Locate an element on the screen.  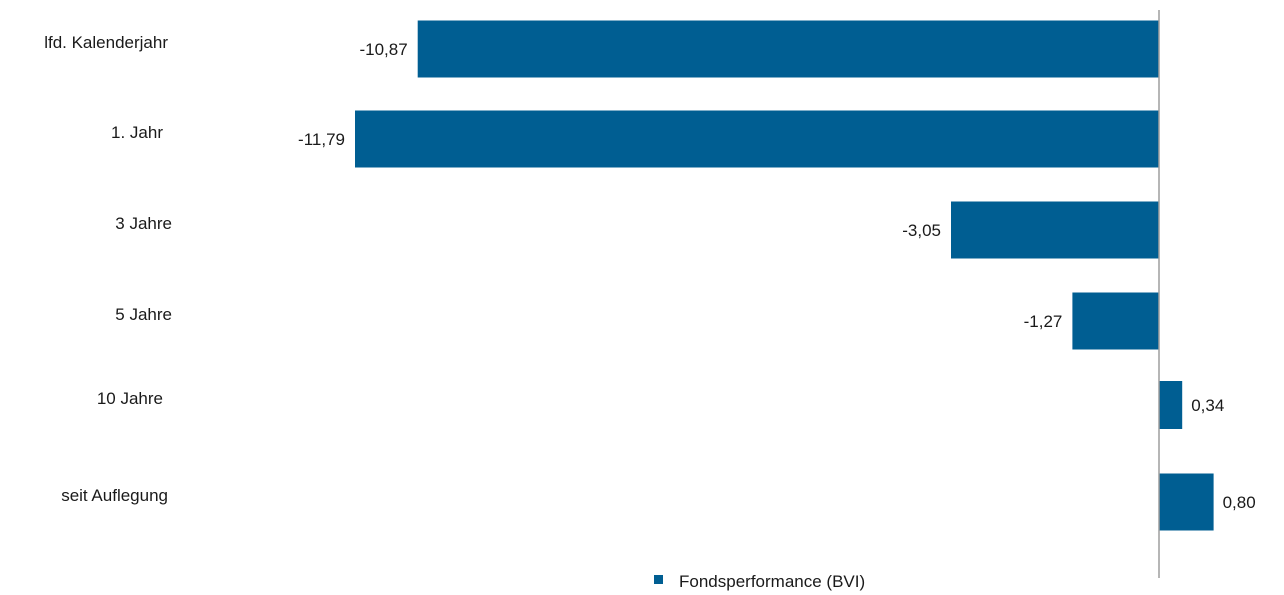
legend-swatch is located at coordinates (658, 579).